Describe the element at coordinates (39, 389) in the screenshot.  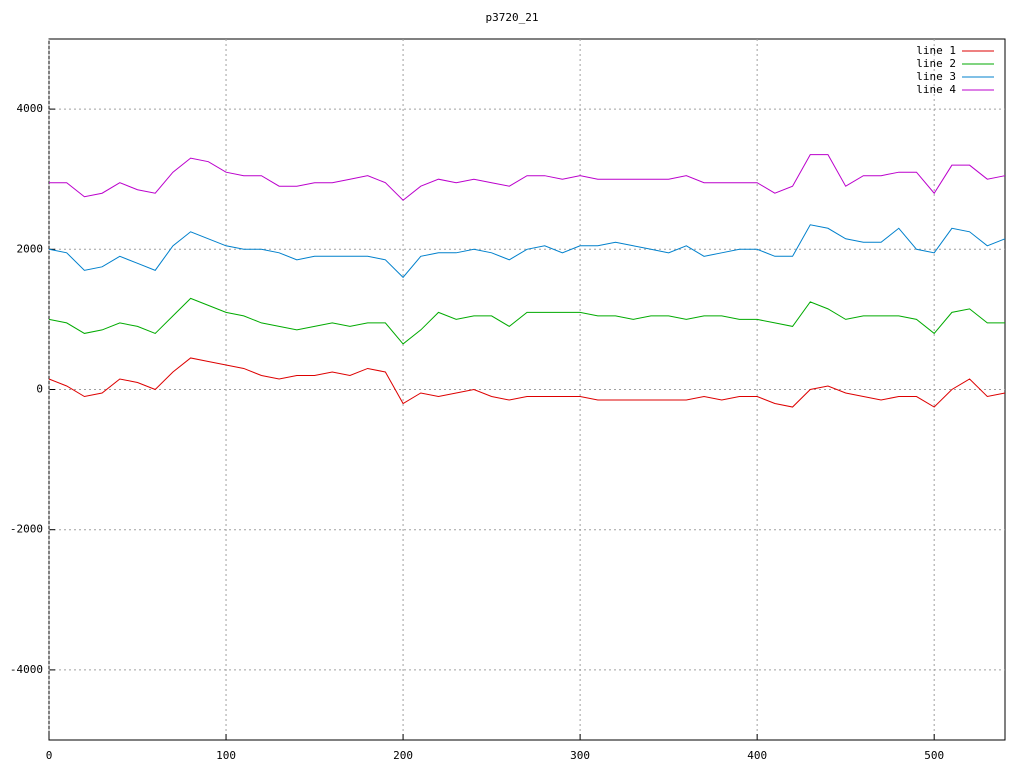
I see `y-tick-label: 0` at that location.